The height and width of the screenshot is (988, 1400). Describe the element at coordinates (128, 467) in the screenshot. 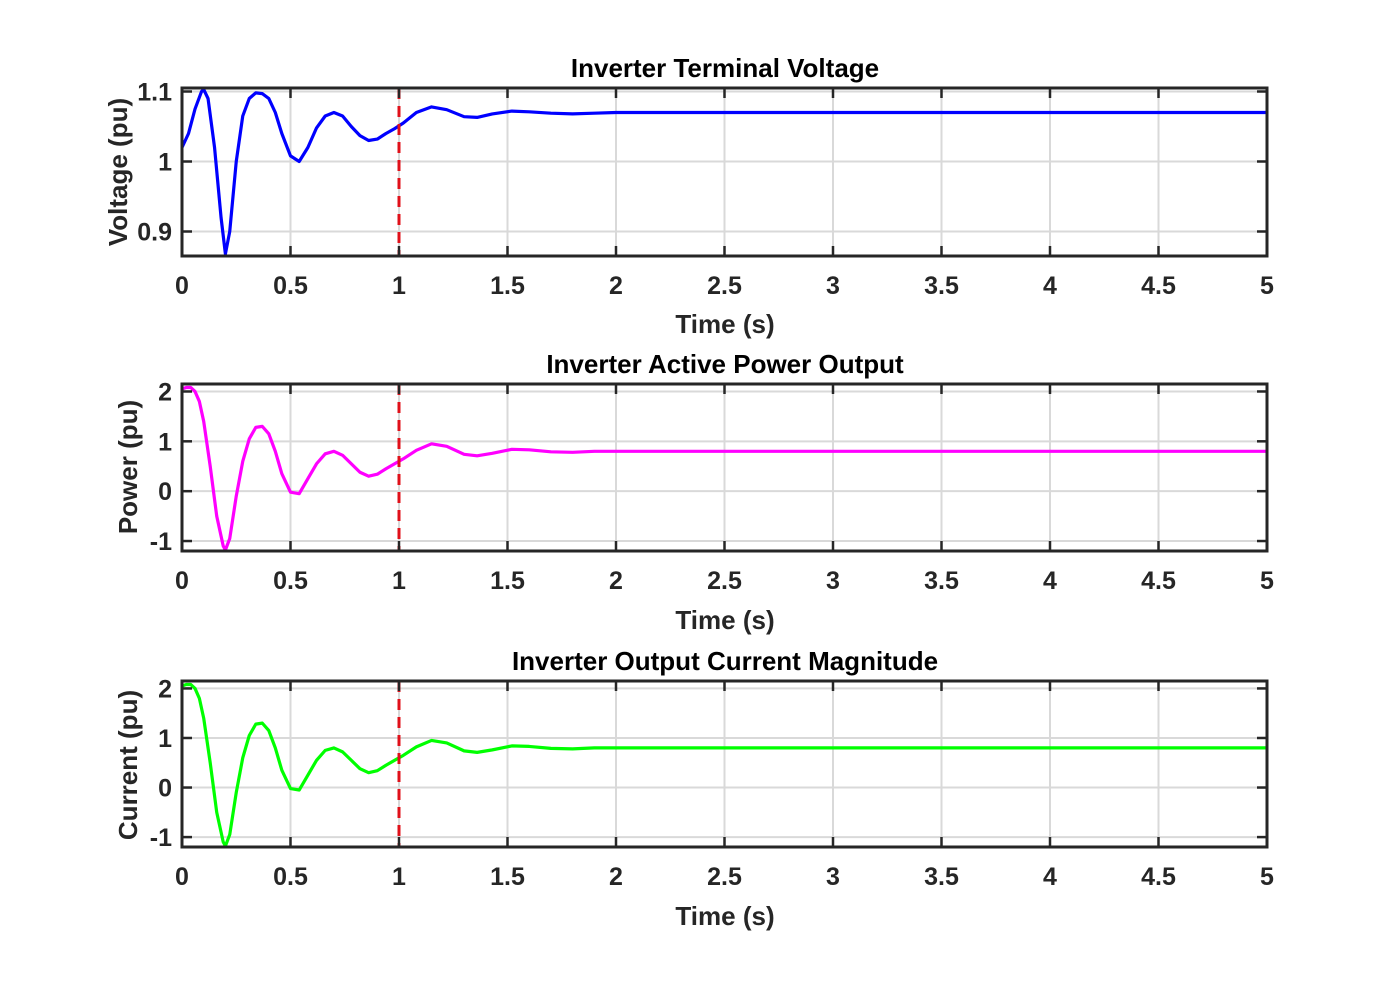

I see `y-axis-label: Power (pu)` at that location.